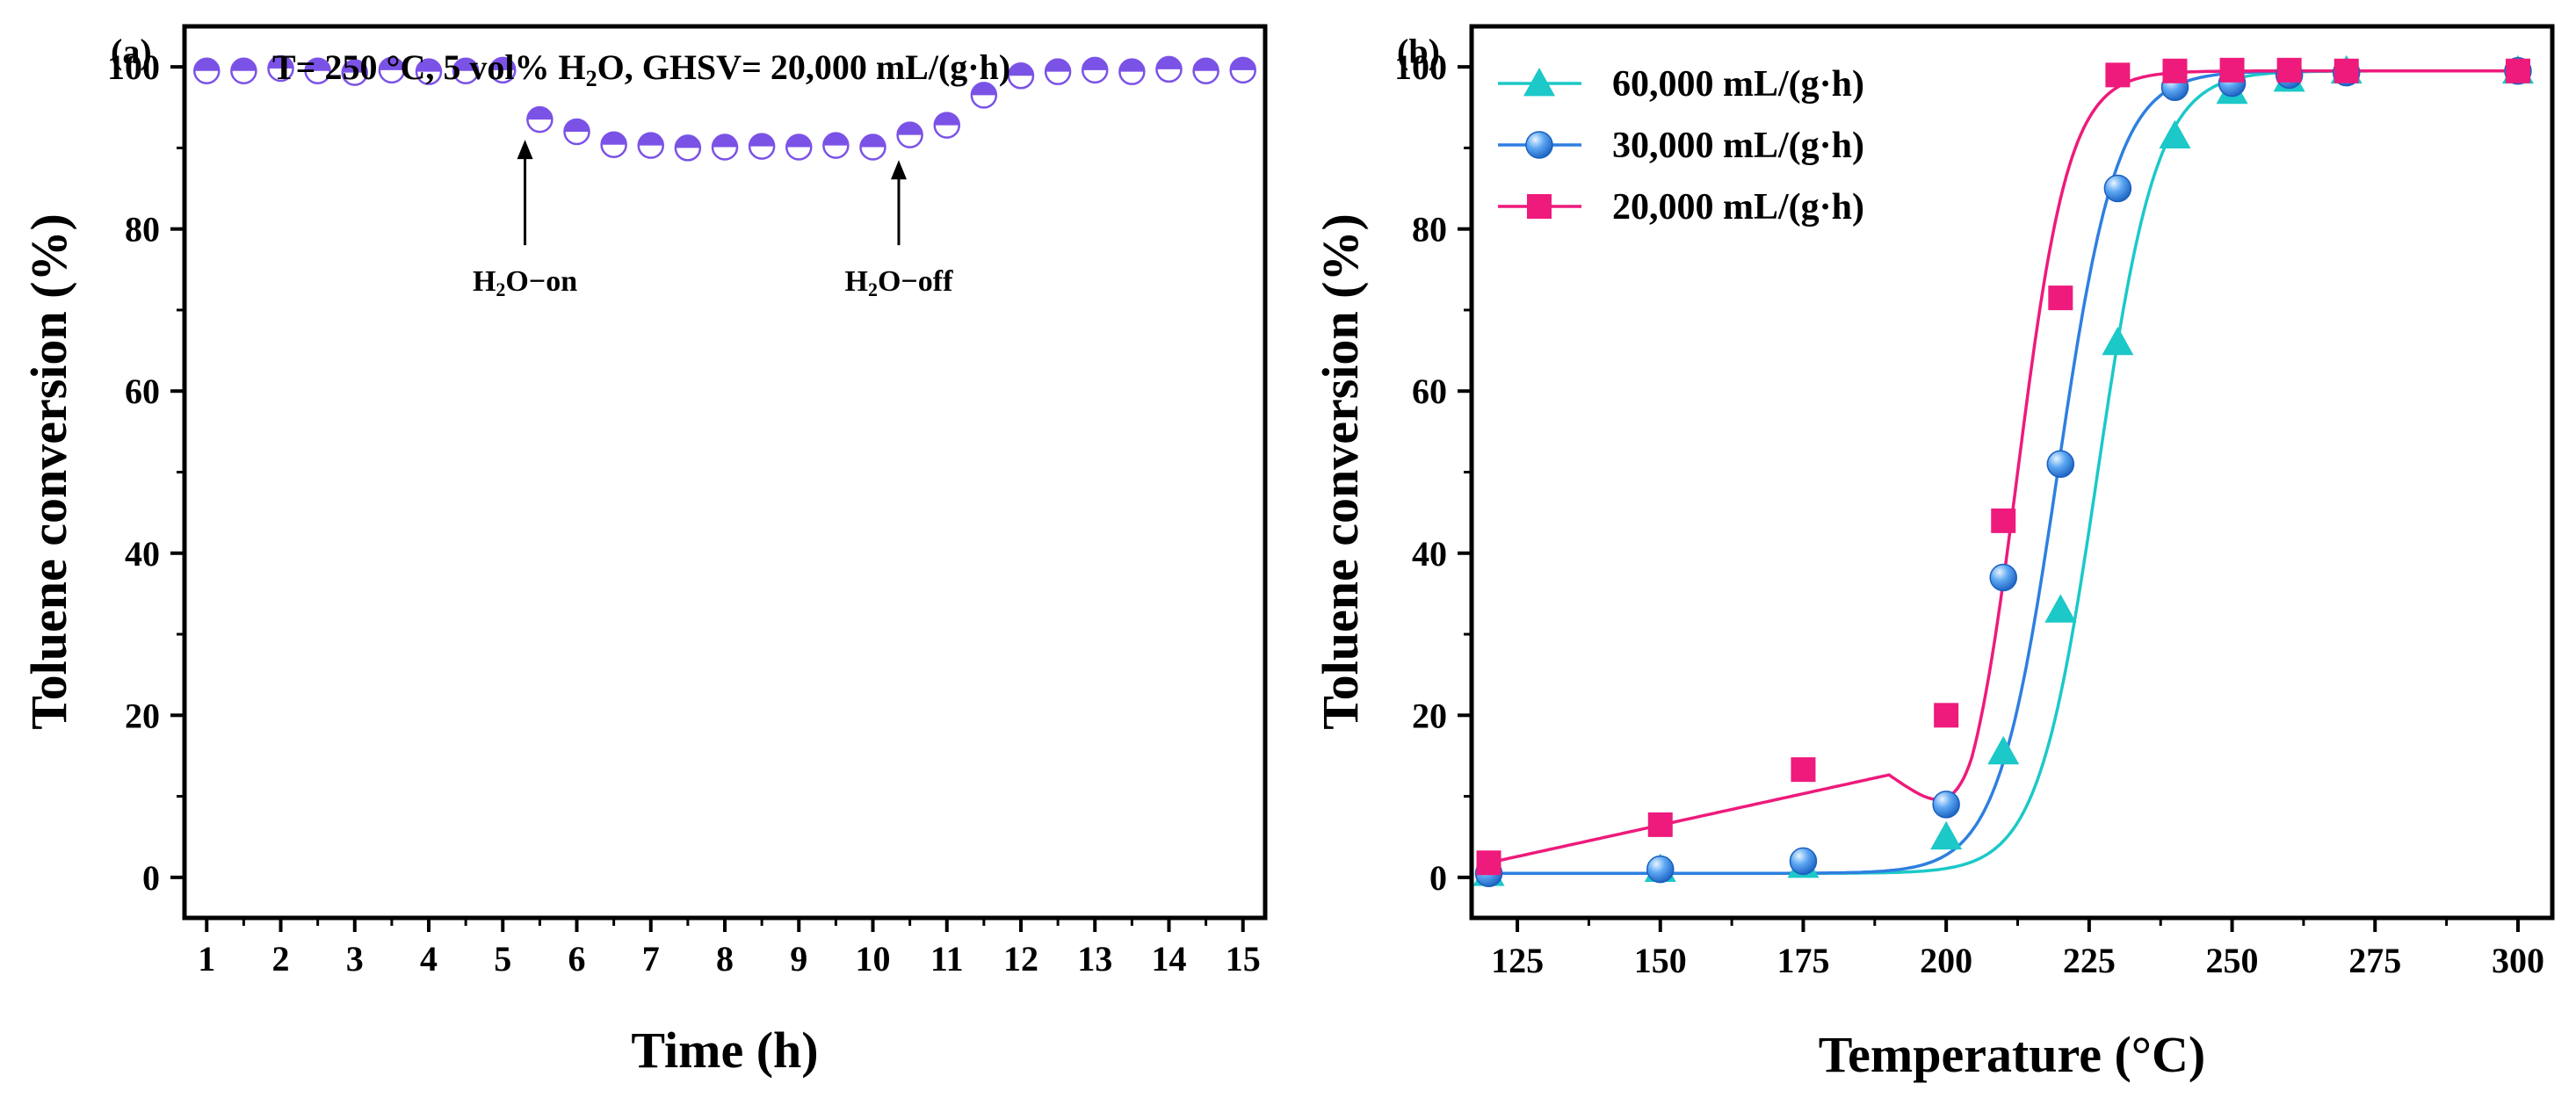 The width and height of the screenshot is (2576, 1105). I want to click on panel-a-arrow-label: H2O−off, so click(899, 282).